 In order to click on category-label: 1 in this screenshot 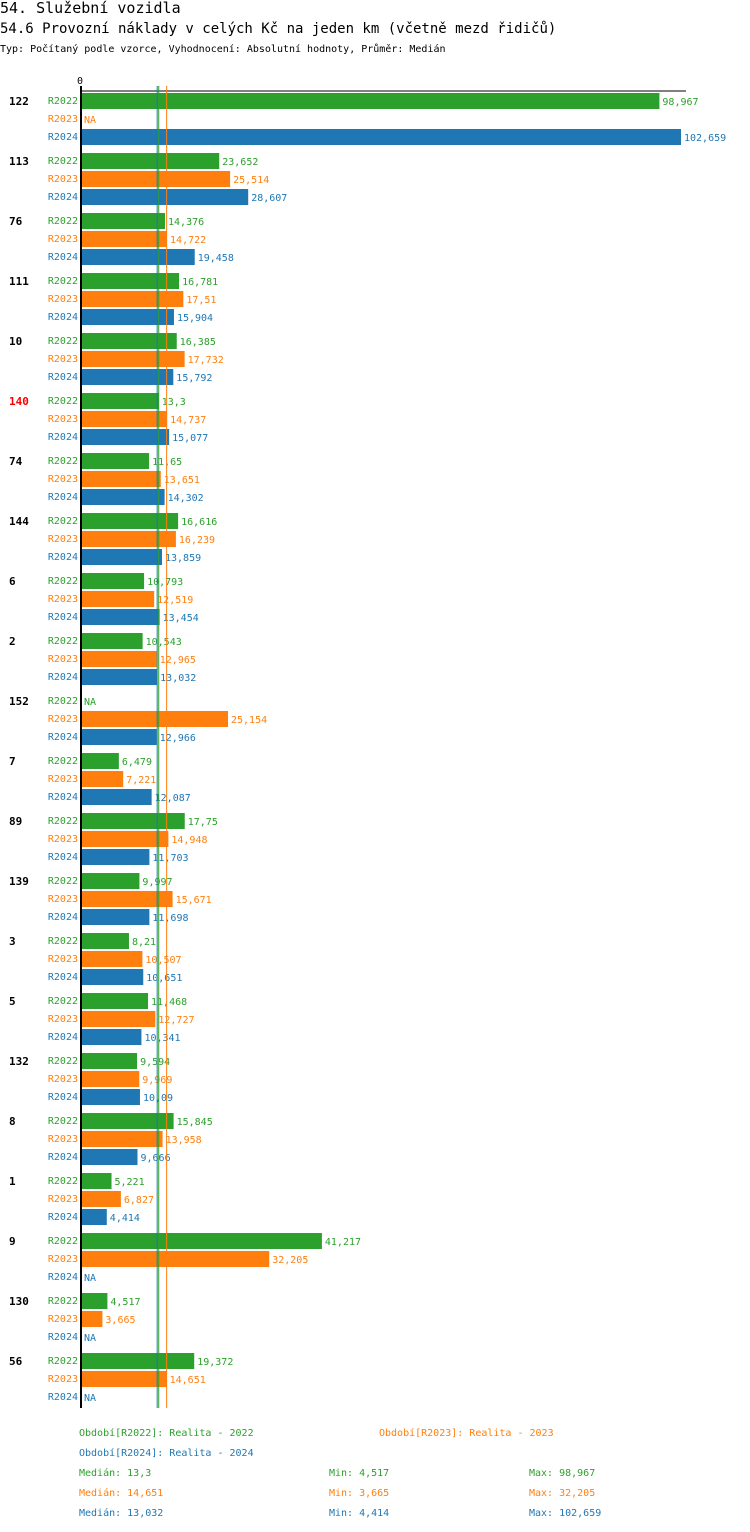, I will do `click(12, 1181)`.